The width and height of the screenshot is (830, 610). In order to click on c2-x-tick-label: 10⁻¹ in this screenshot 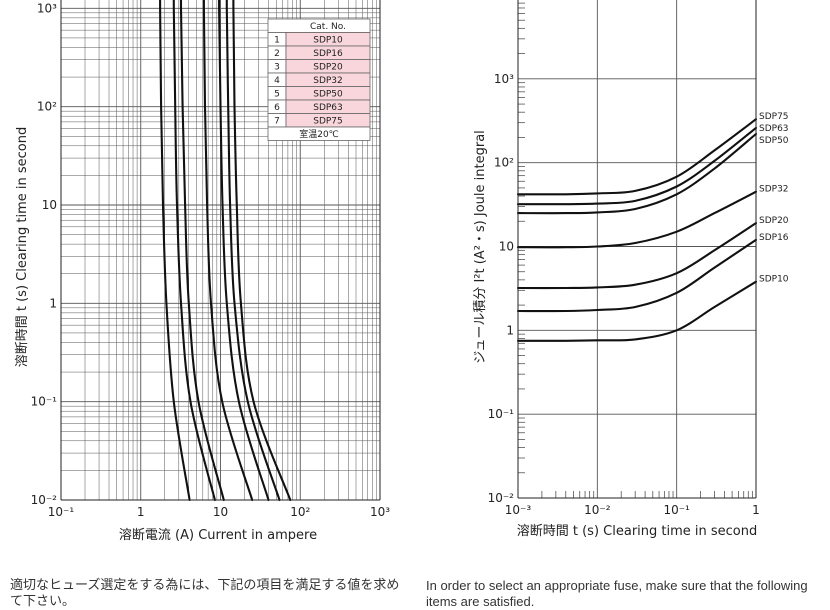, I will do `click(676, 510)`.